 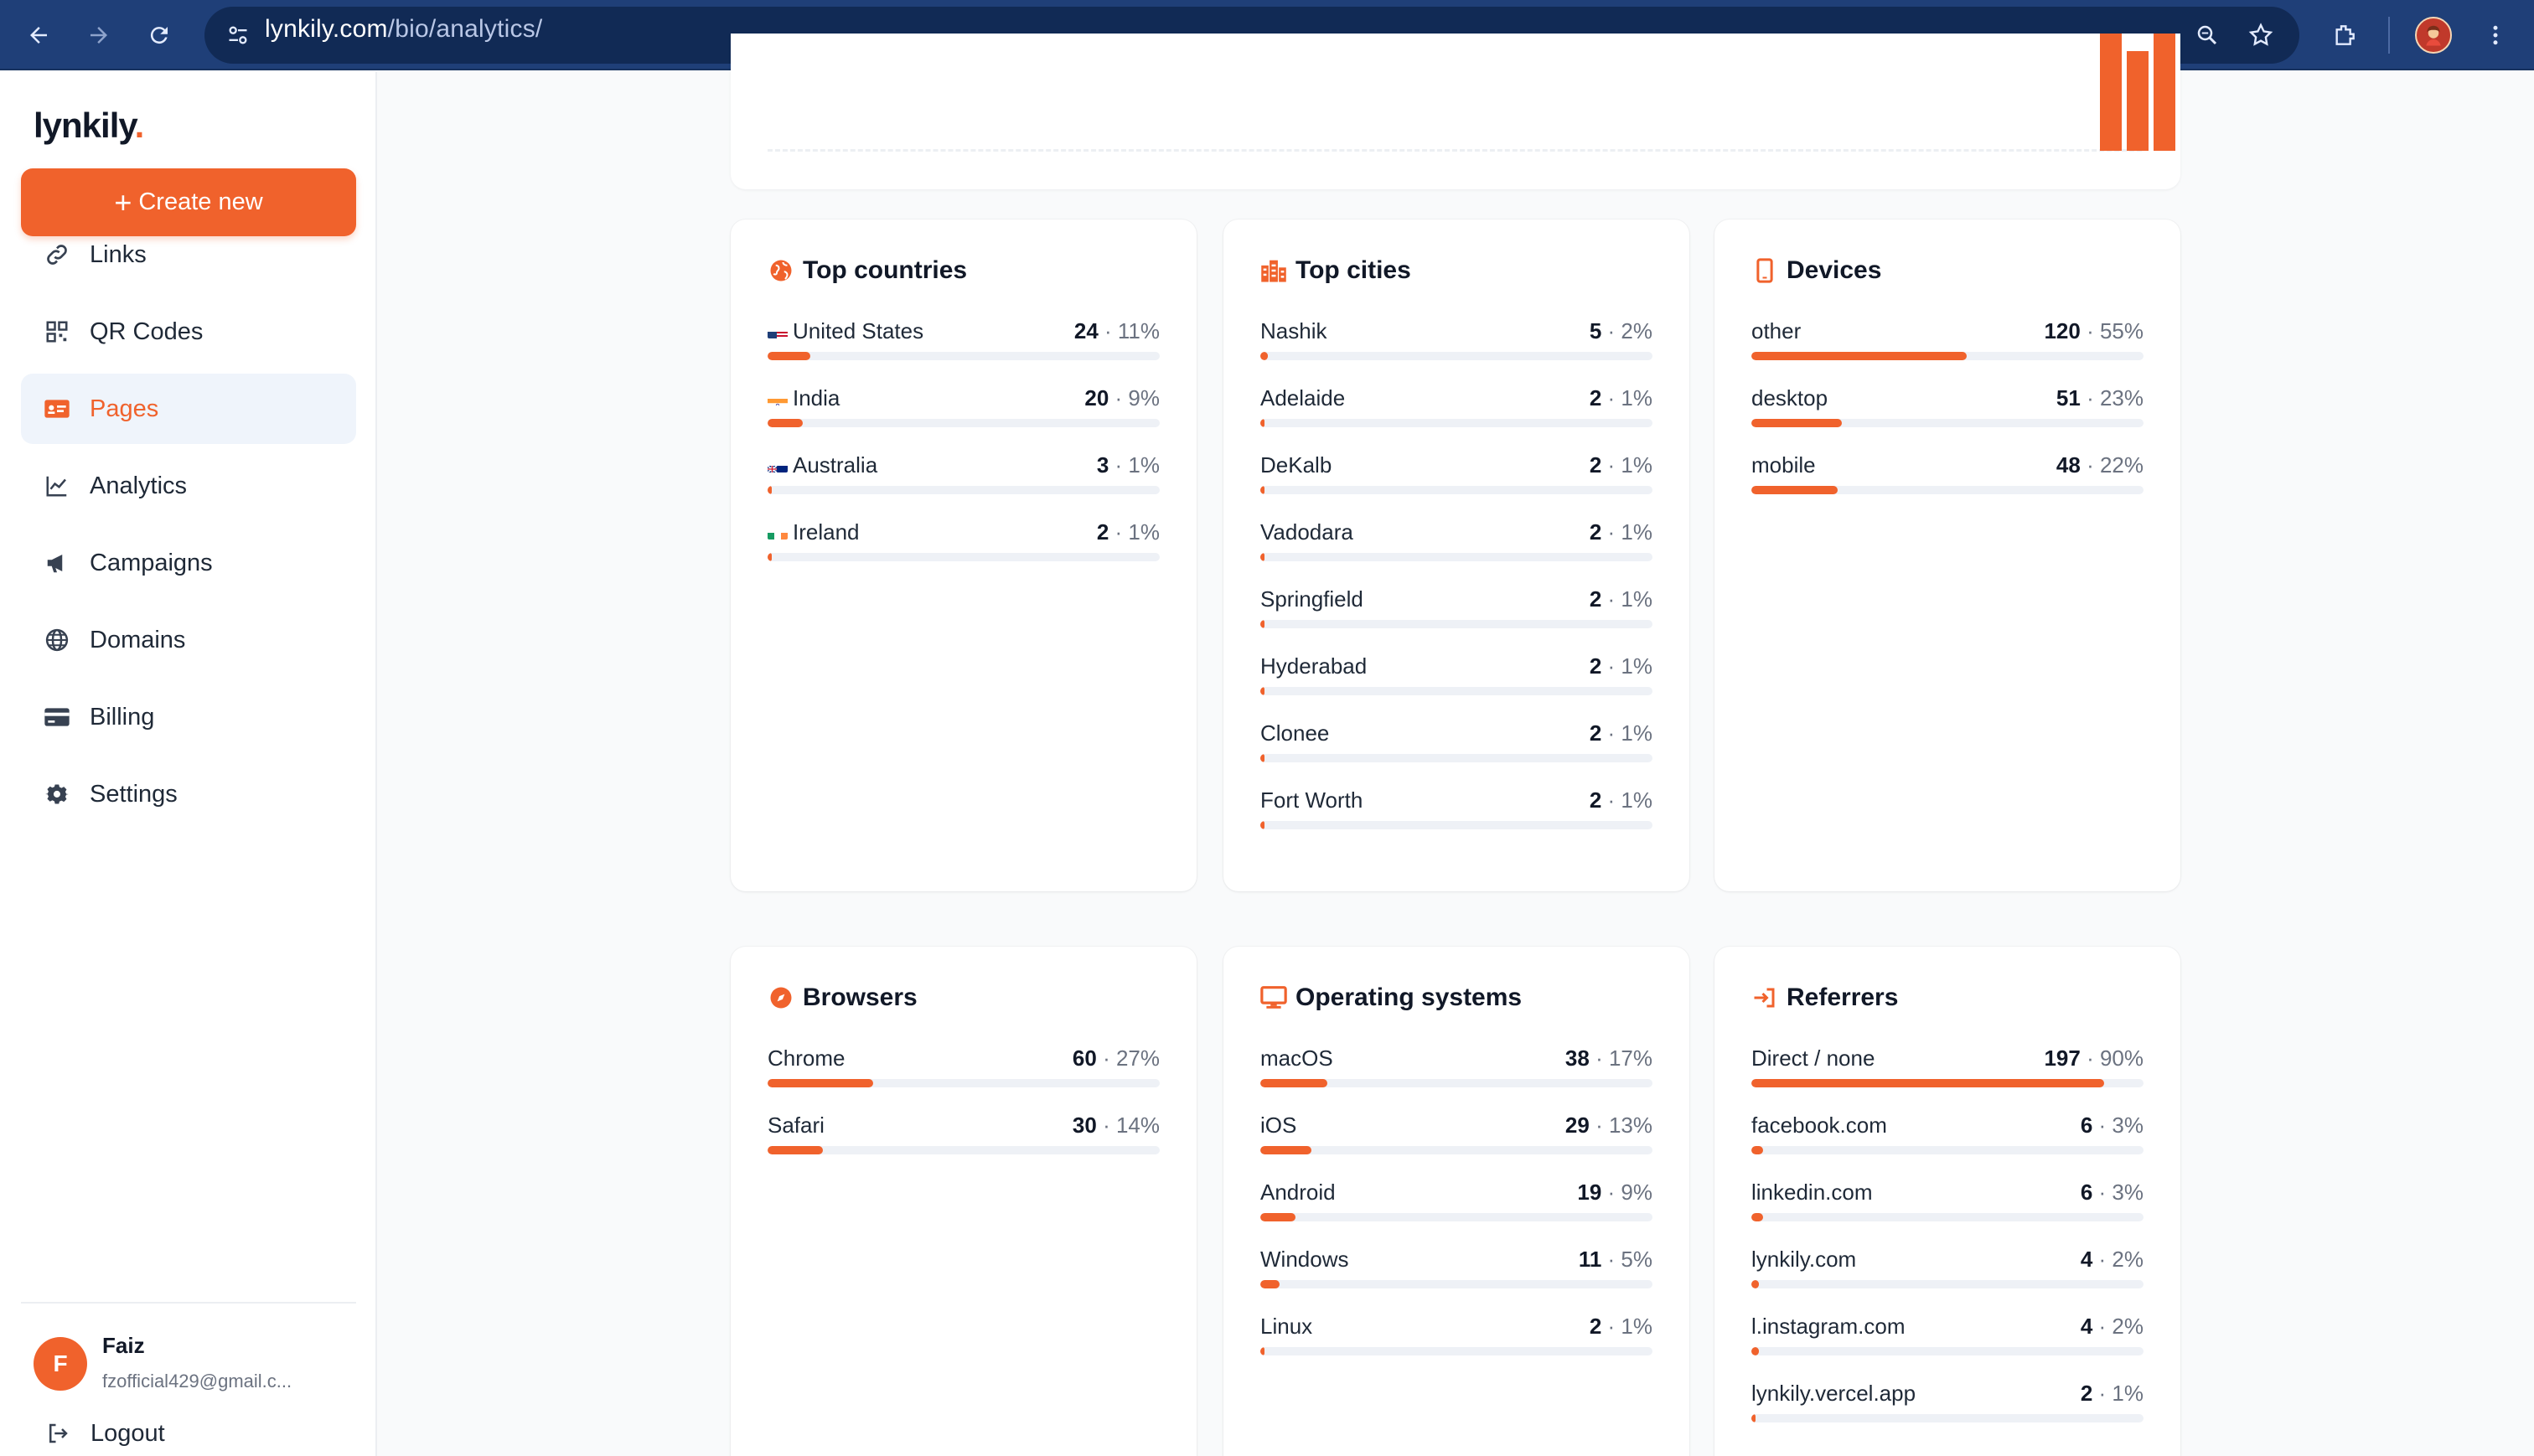 What do you see at coordinates (1595, 330) in the screenshot?
I see `item-count: 5` at bounding box center [1595, 330].